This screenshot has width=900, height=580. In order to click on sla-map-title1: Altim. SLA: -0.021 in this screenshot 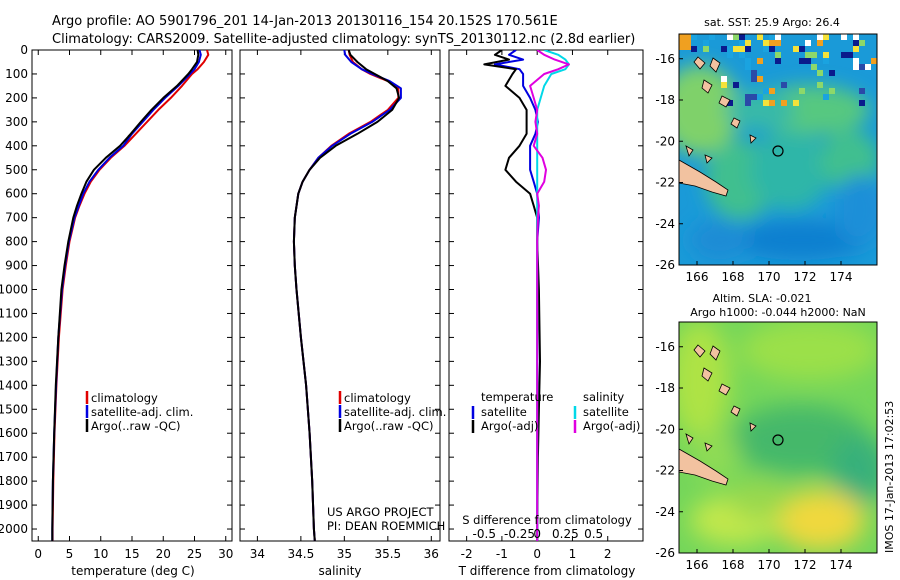, I will do `click(761, 298)`.